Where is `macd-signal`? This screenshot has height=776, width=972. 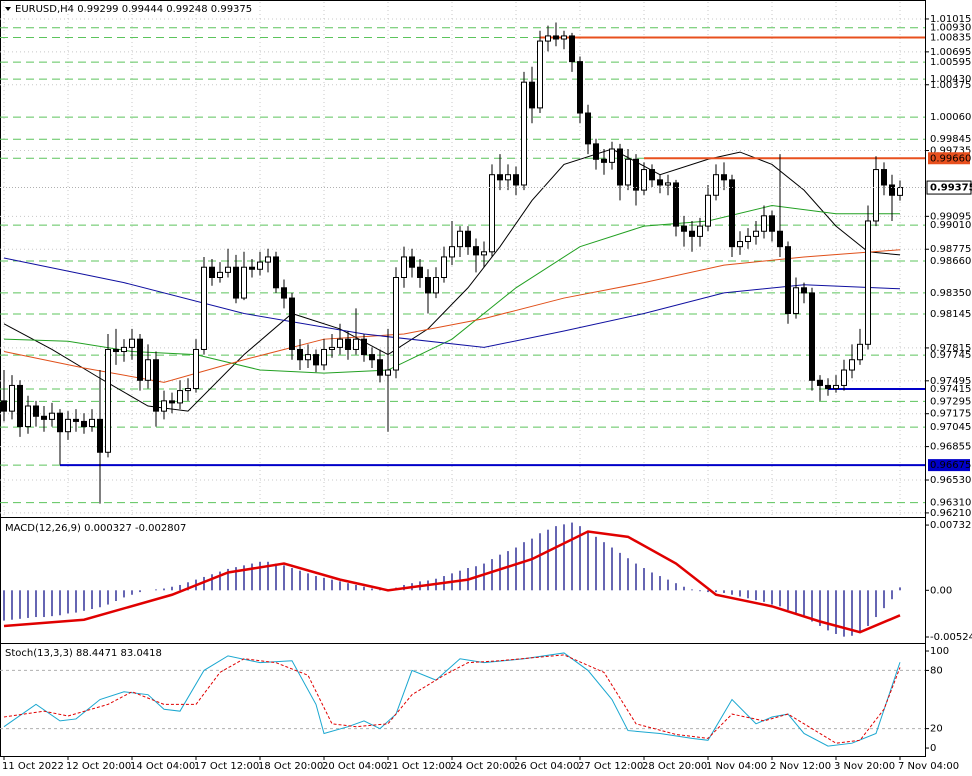 macd-signal is located at coordinates (452, 582).